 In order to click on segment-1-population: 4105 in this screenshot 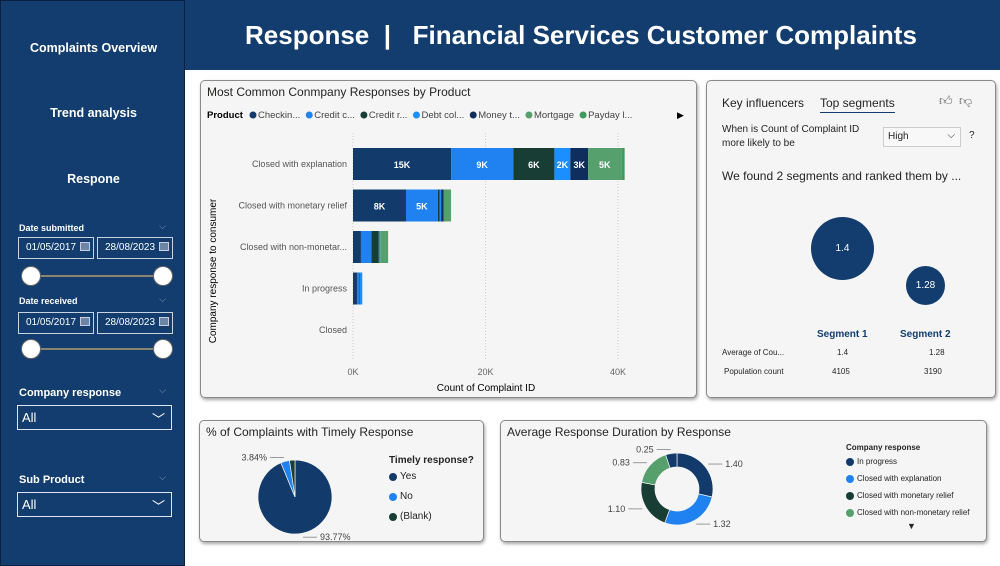, I will do `click(841, 371)`.